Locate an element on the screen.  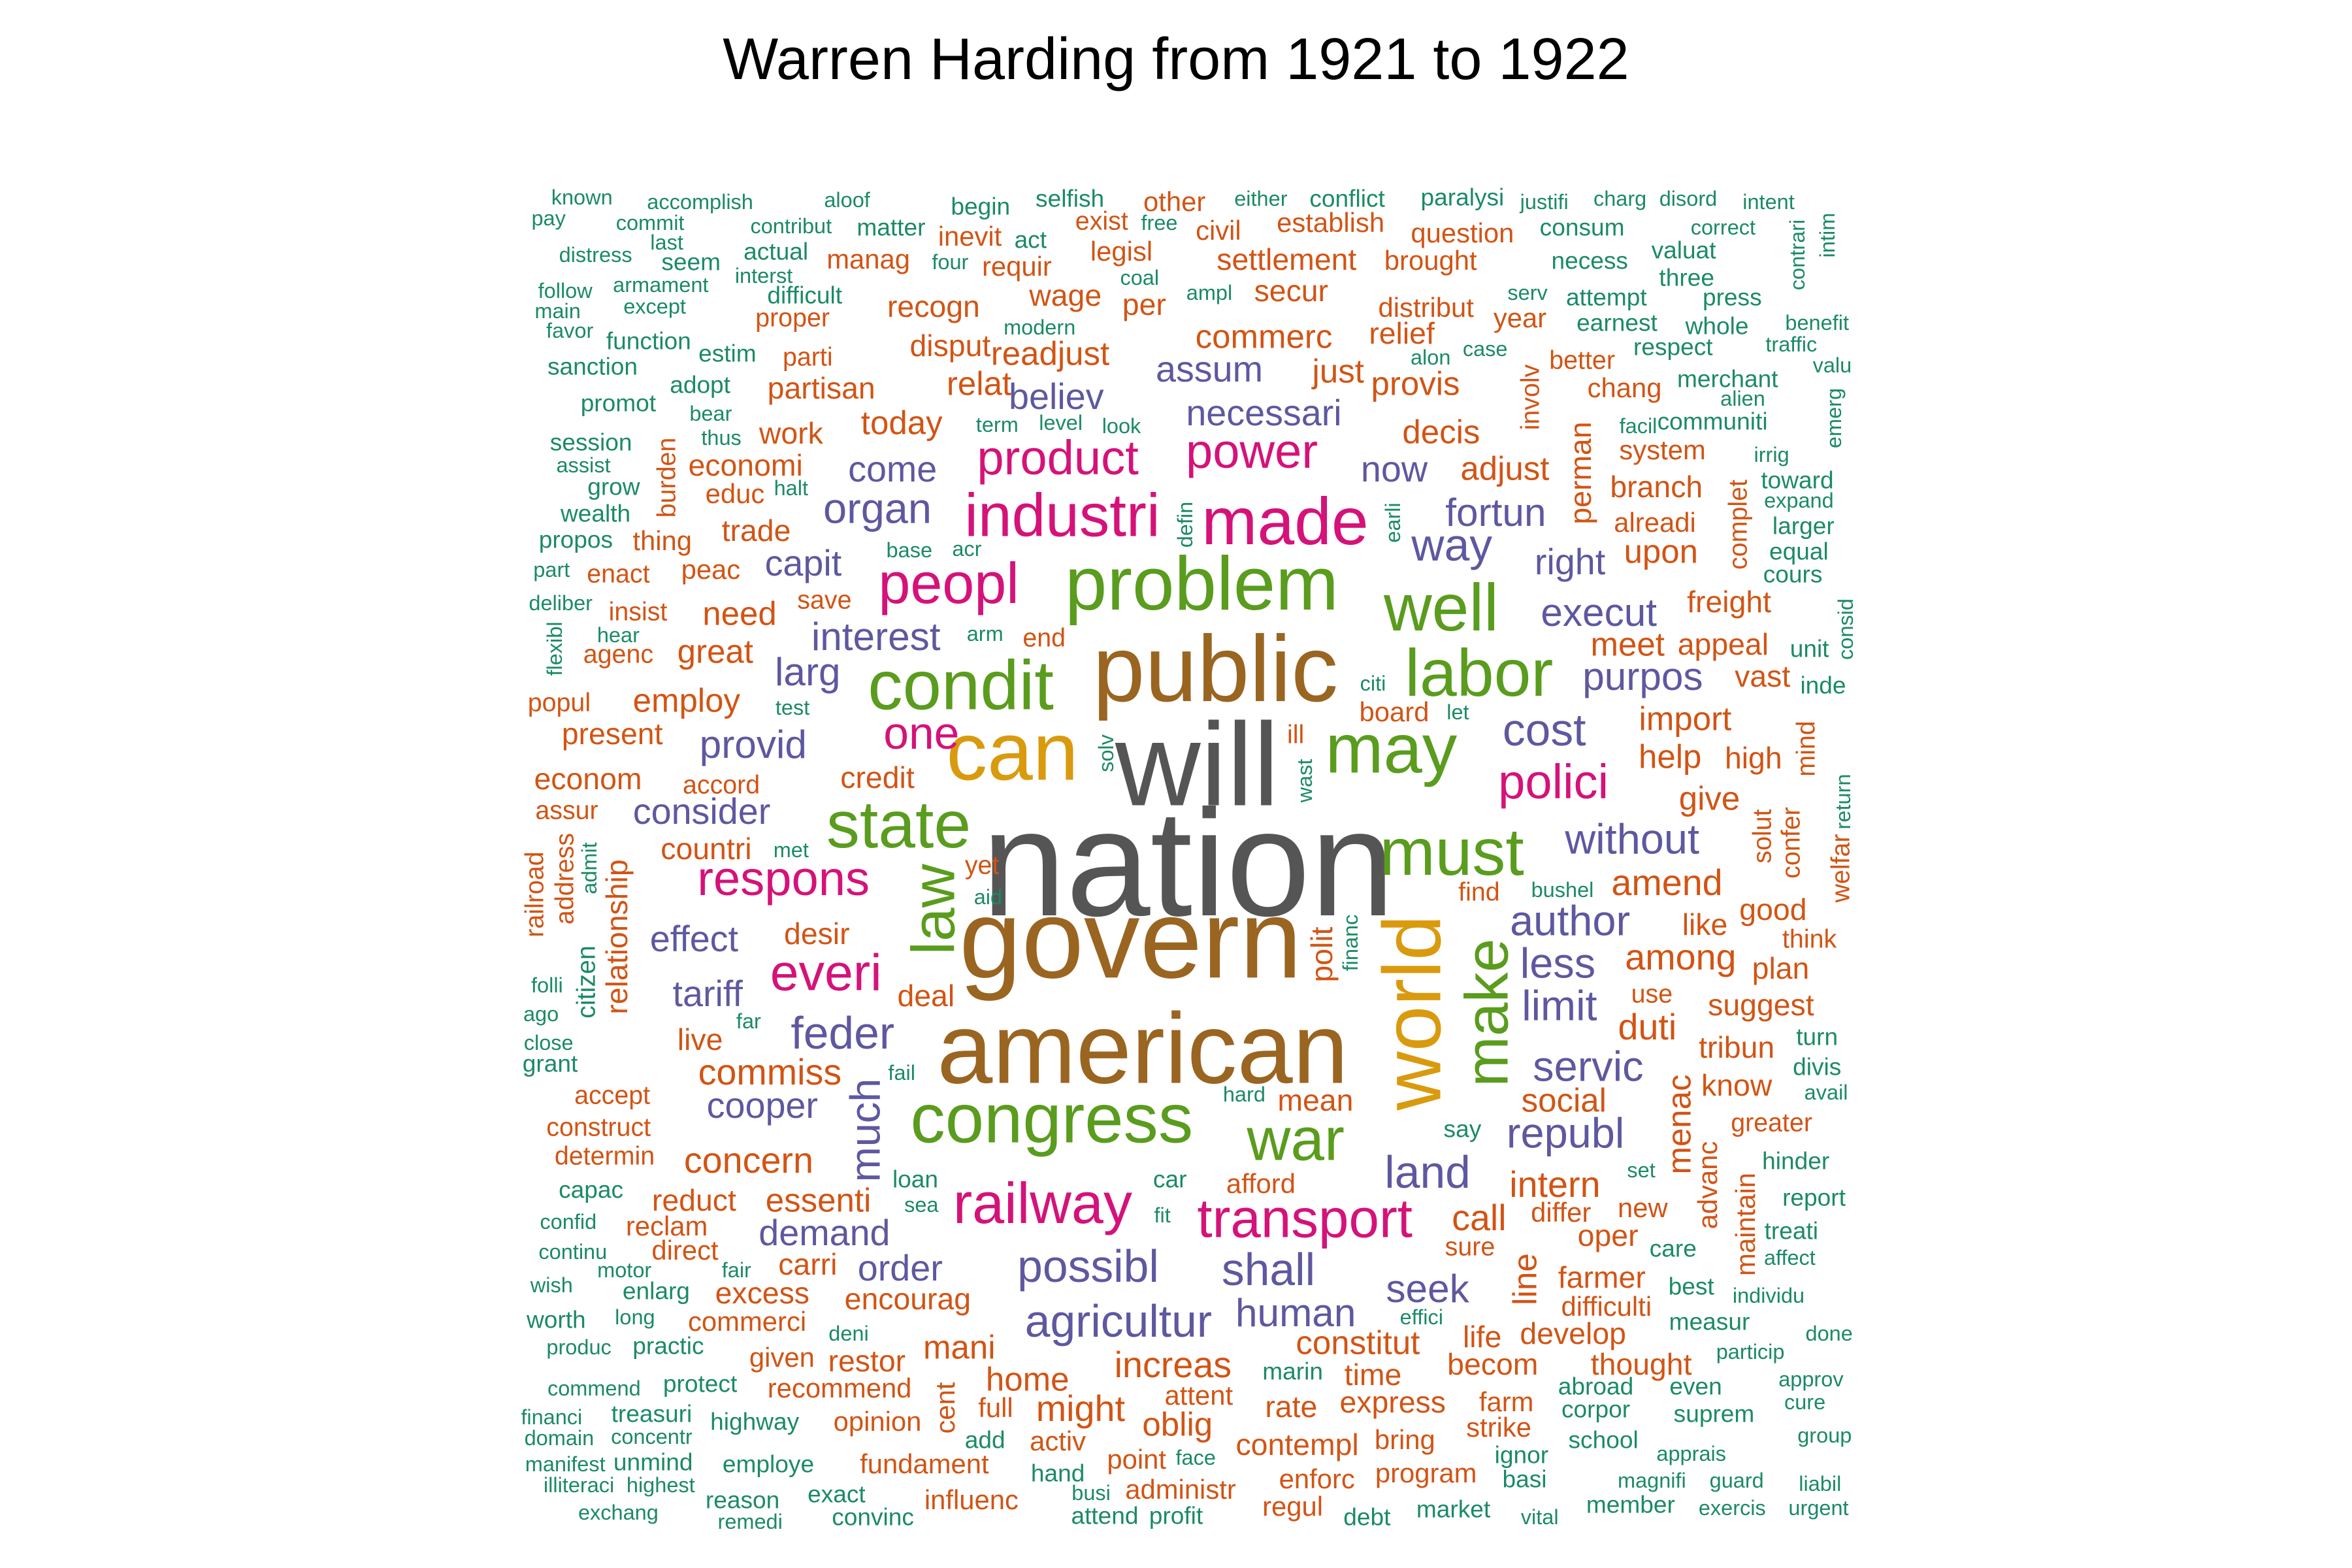
word-grant: grant is located at coordinates (550, 1063).